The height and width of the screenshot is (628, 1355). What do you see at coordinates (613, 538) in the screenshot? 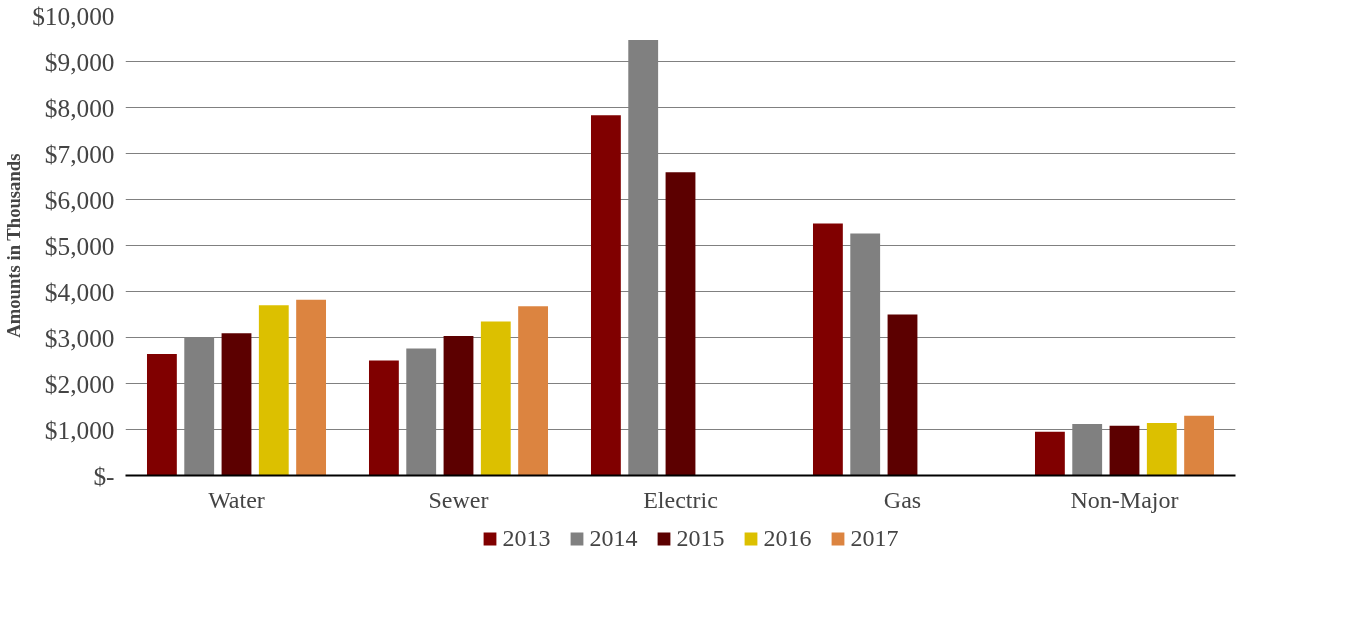
I see `legend-label: 2014` at bounding box center [613, 538].